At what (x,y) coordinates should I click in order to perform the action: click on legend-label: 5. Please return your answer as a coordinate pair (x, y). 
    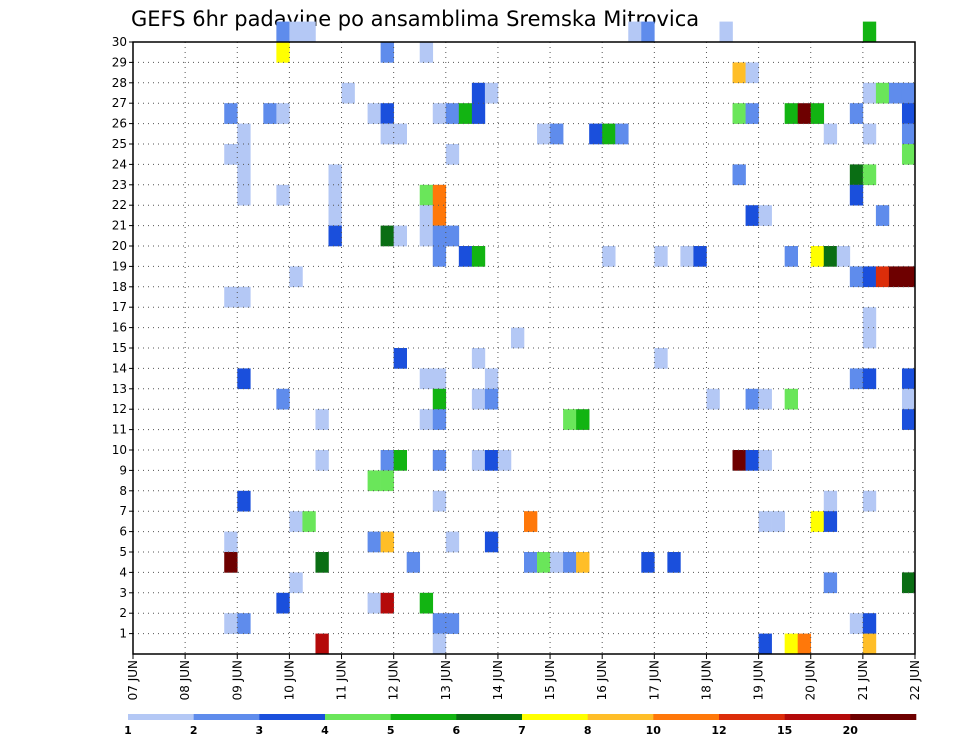
    Looking at the image, I should click on (391, 730).